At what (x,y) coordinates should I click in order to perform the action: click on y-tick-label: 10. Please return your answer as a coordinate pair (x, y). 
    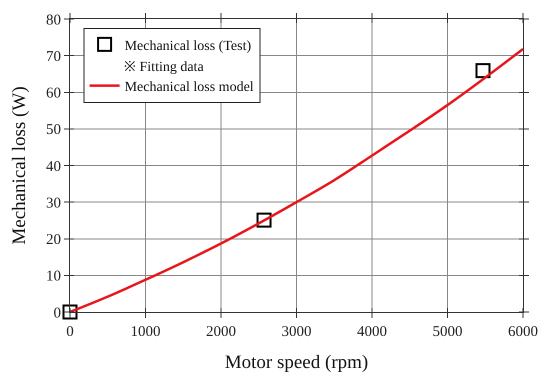
    Looking at the image, I should click on (53, 276).